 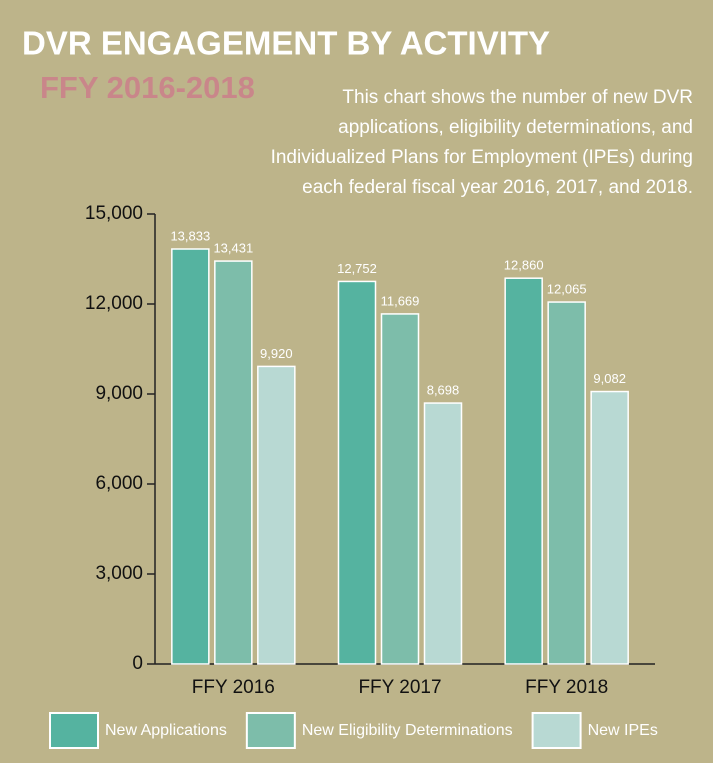 I want to click on chart-title: DVR ENGAGEMENT BY ACTIVITY, so click(x=286, y=43).